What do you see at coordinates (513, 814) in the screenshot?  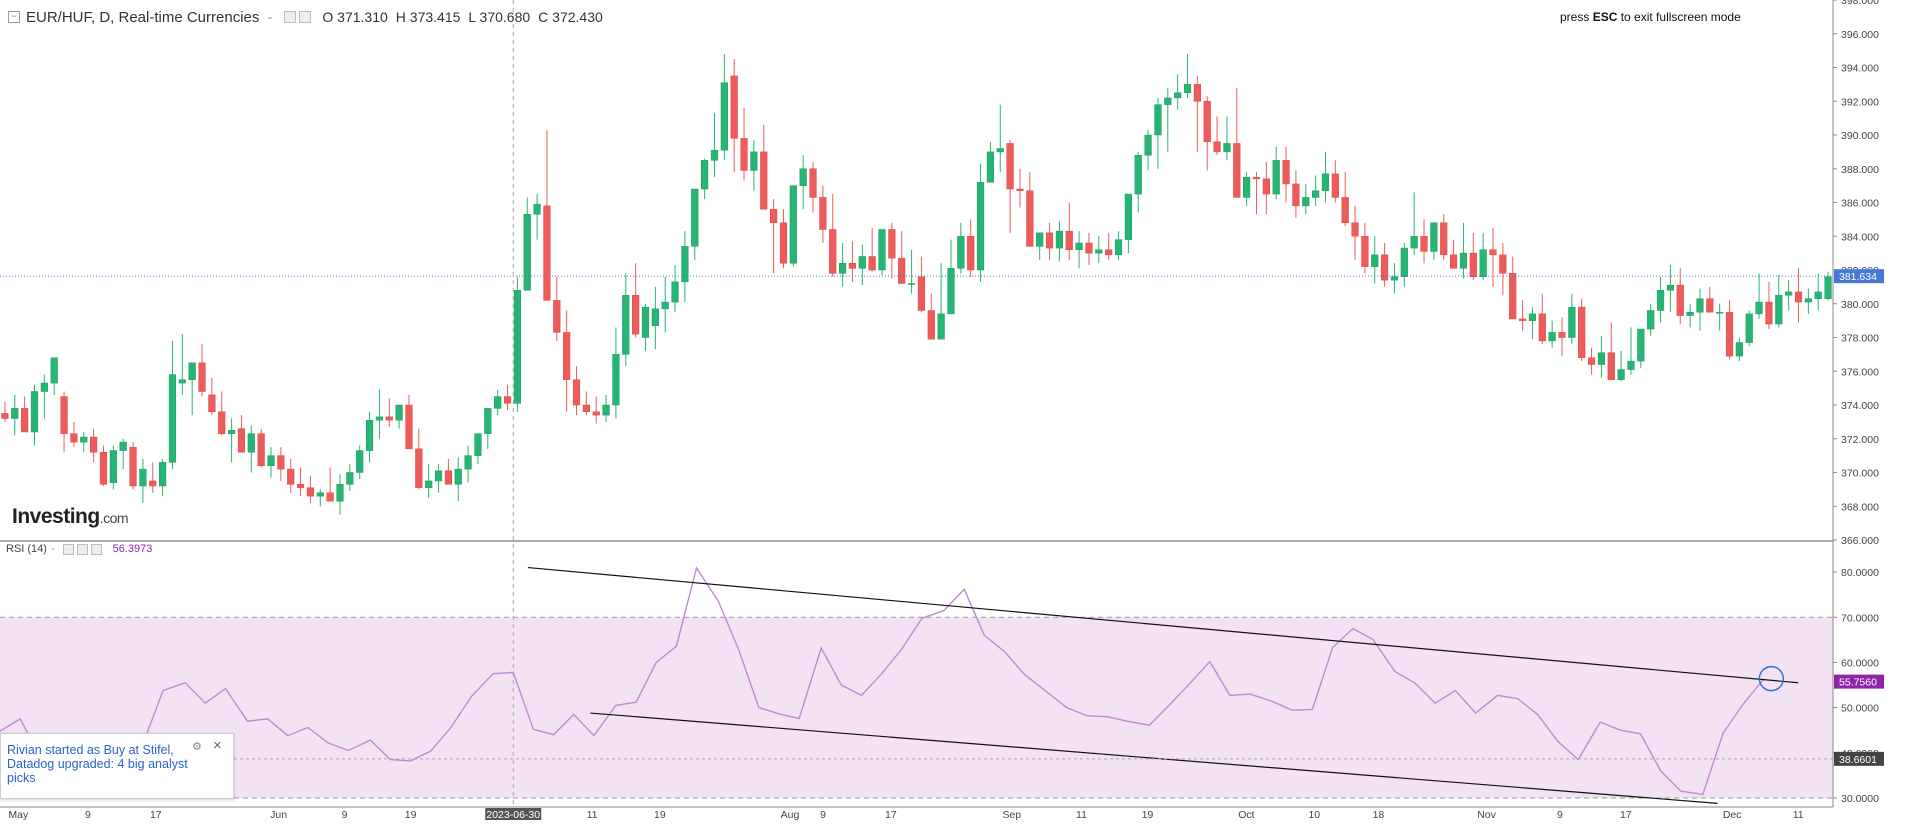 I see `date-highlight-bg` at bounding box center [513, 814].